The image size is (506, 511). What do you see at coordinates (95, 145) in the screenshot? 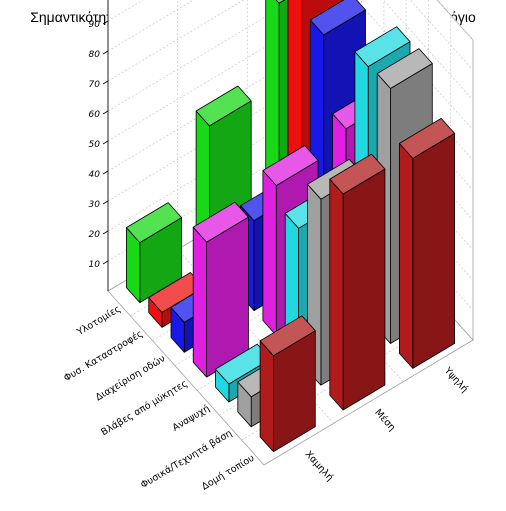
I see `z-tick-label: 50` at bounding box center [95, 145].